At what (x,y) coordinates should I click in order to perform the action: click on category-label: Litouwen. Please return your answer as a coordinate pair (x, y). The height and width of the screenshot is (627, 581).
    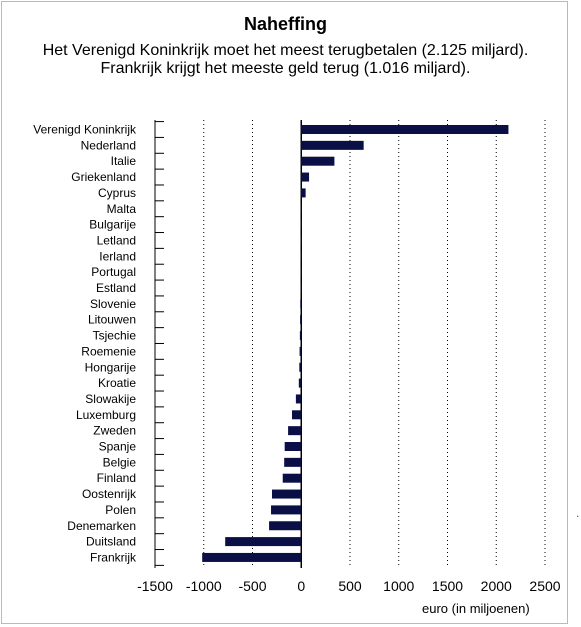
    Looking at the image, I should click on (112, 320).